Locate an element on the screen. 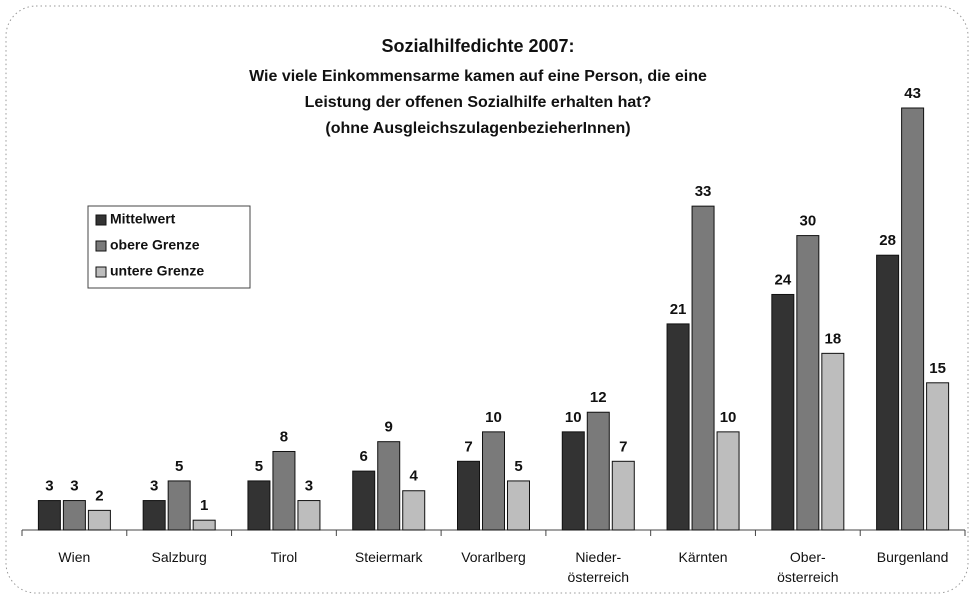  data-label: 43 is located at coordinates (912, 93).